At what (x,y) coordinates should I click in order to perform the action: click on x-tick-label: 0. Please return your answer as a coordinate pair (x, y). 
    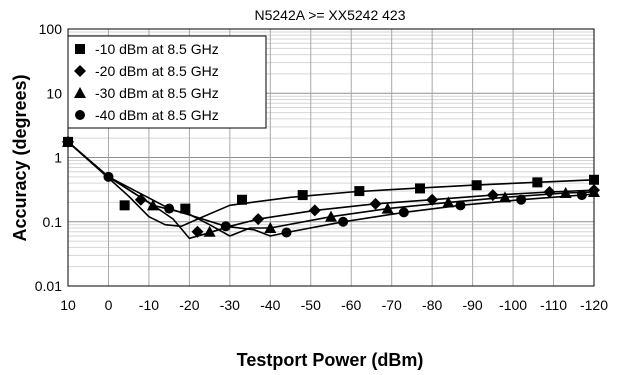
    Looking at the image, I should click on (109, 305).